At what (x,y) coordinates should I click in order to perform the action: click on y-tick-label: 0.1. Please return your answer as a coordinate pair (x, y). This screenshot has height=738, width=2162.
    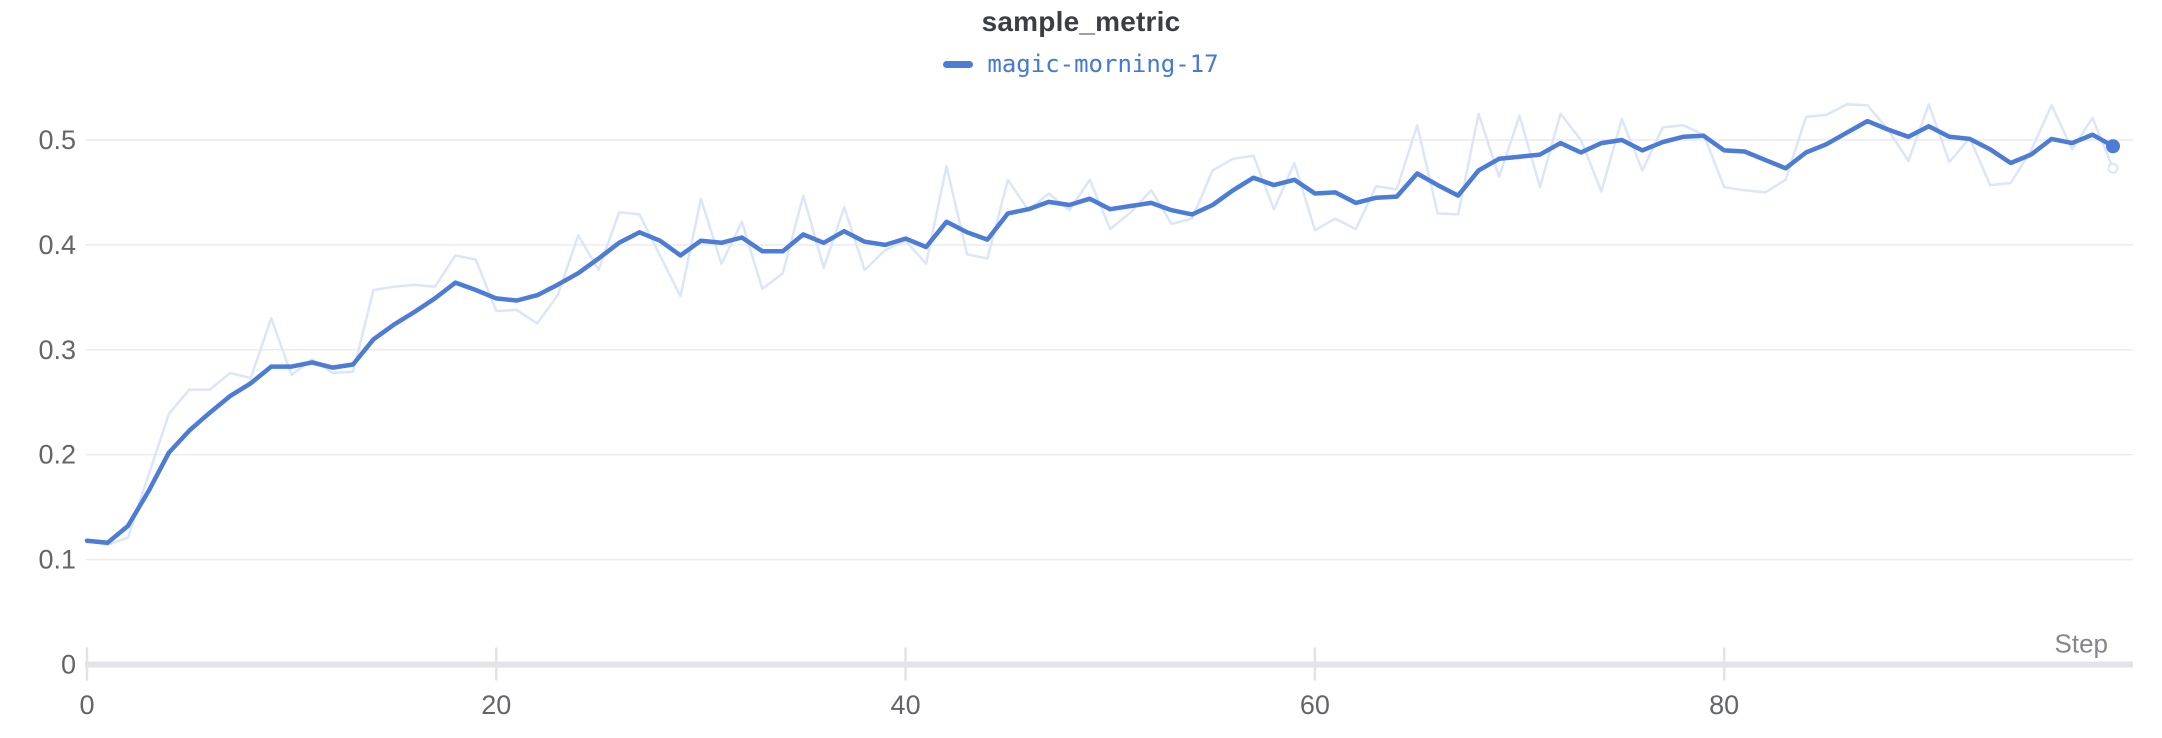
    Looking at the image, I should click on (57, 560).